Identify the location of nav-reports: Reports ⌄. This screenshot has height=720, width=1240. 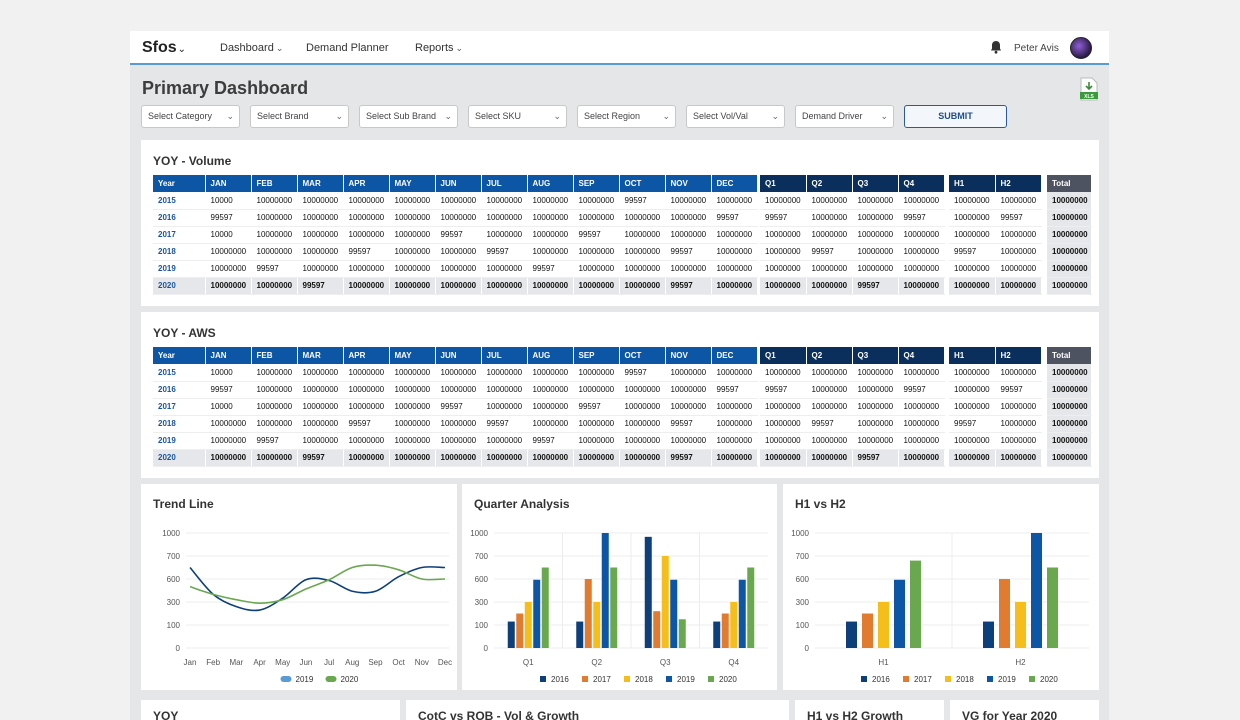
(439, 48).